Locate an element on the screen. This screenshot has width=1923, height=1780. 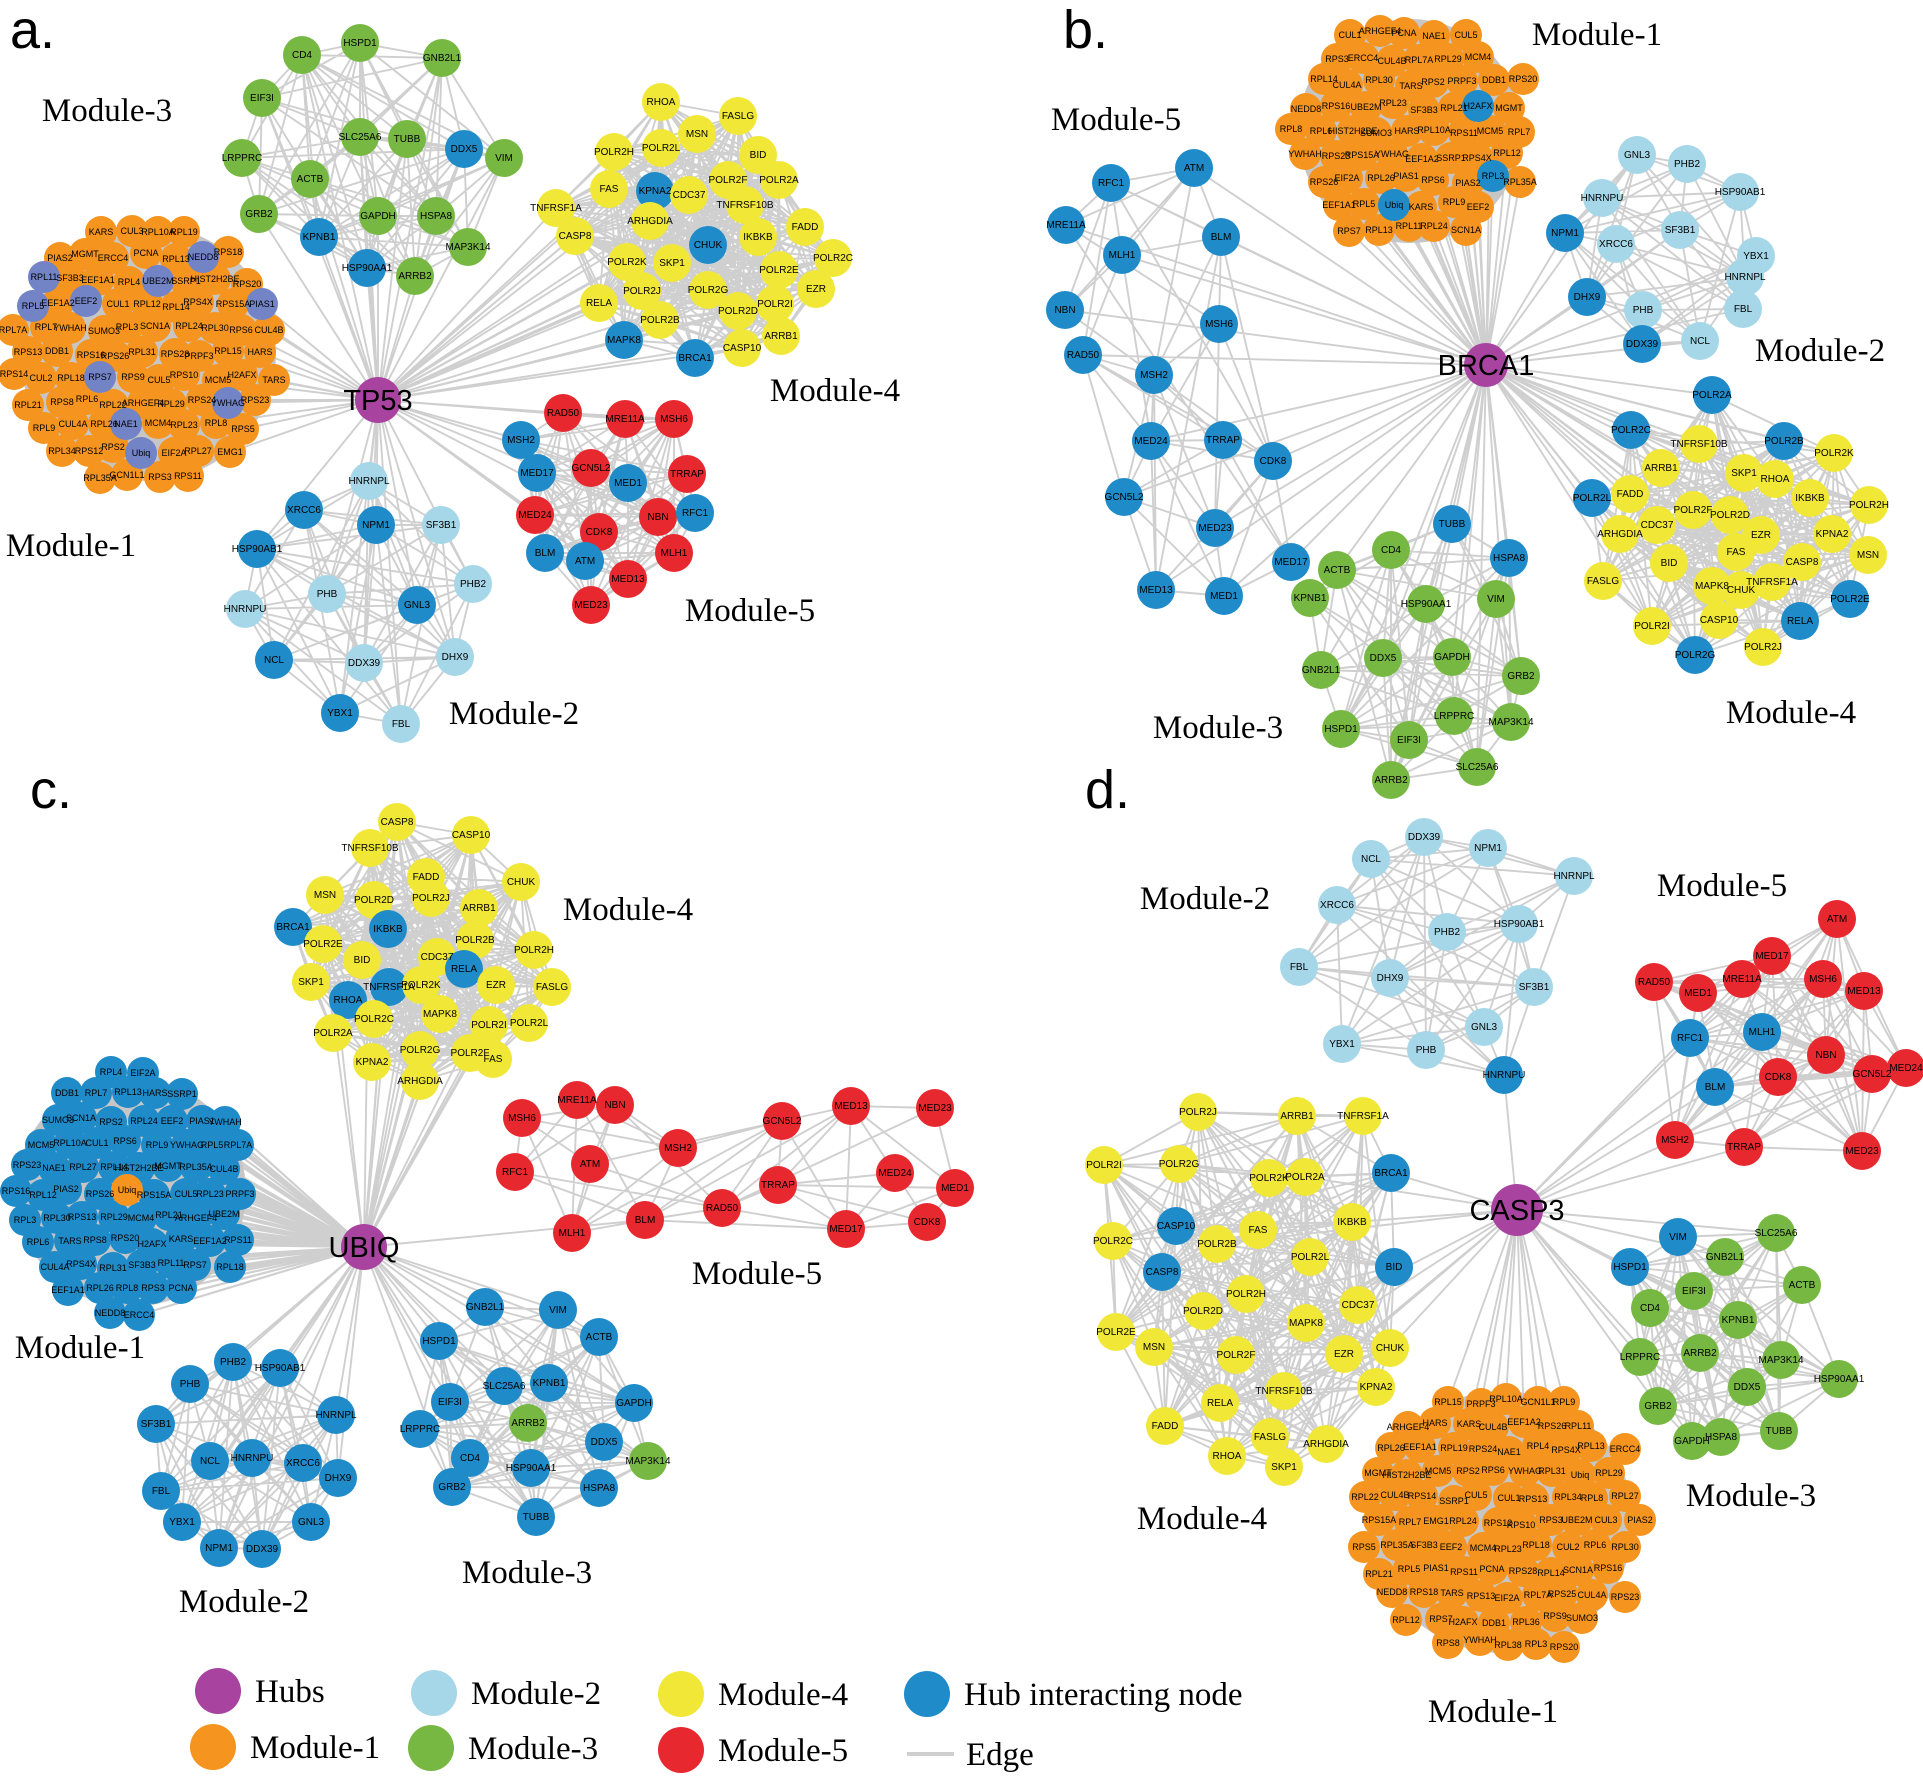
svg-text: NBN is located at coordinates (1064, 310).